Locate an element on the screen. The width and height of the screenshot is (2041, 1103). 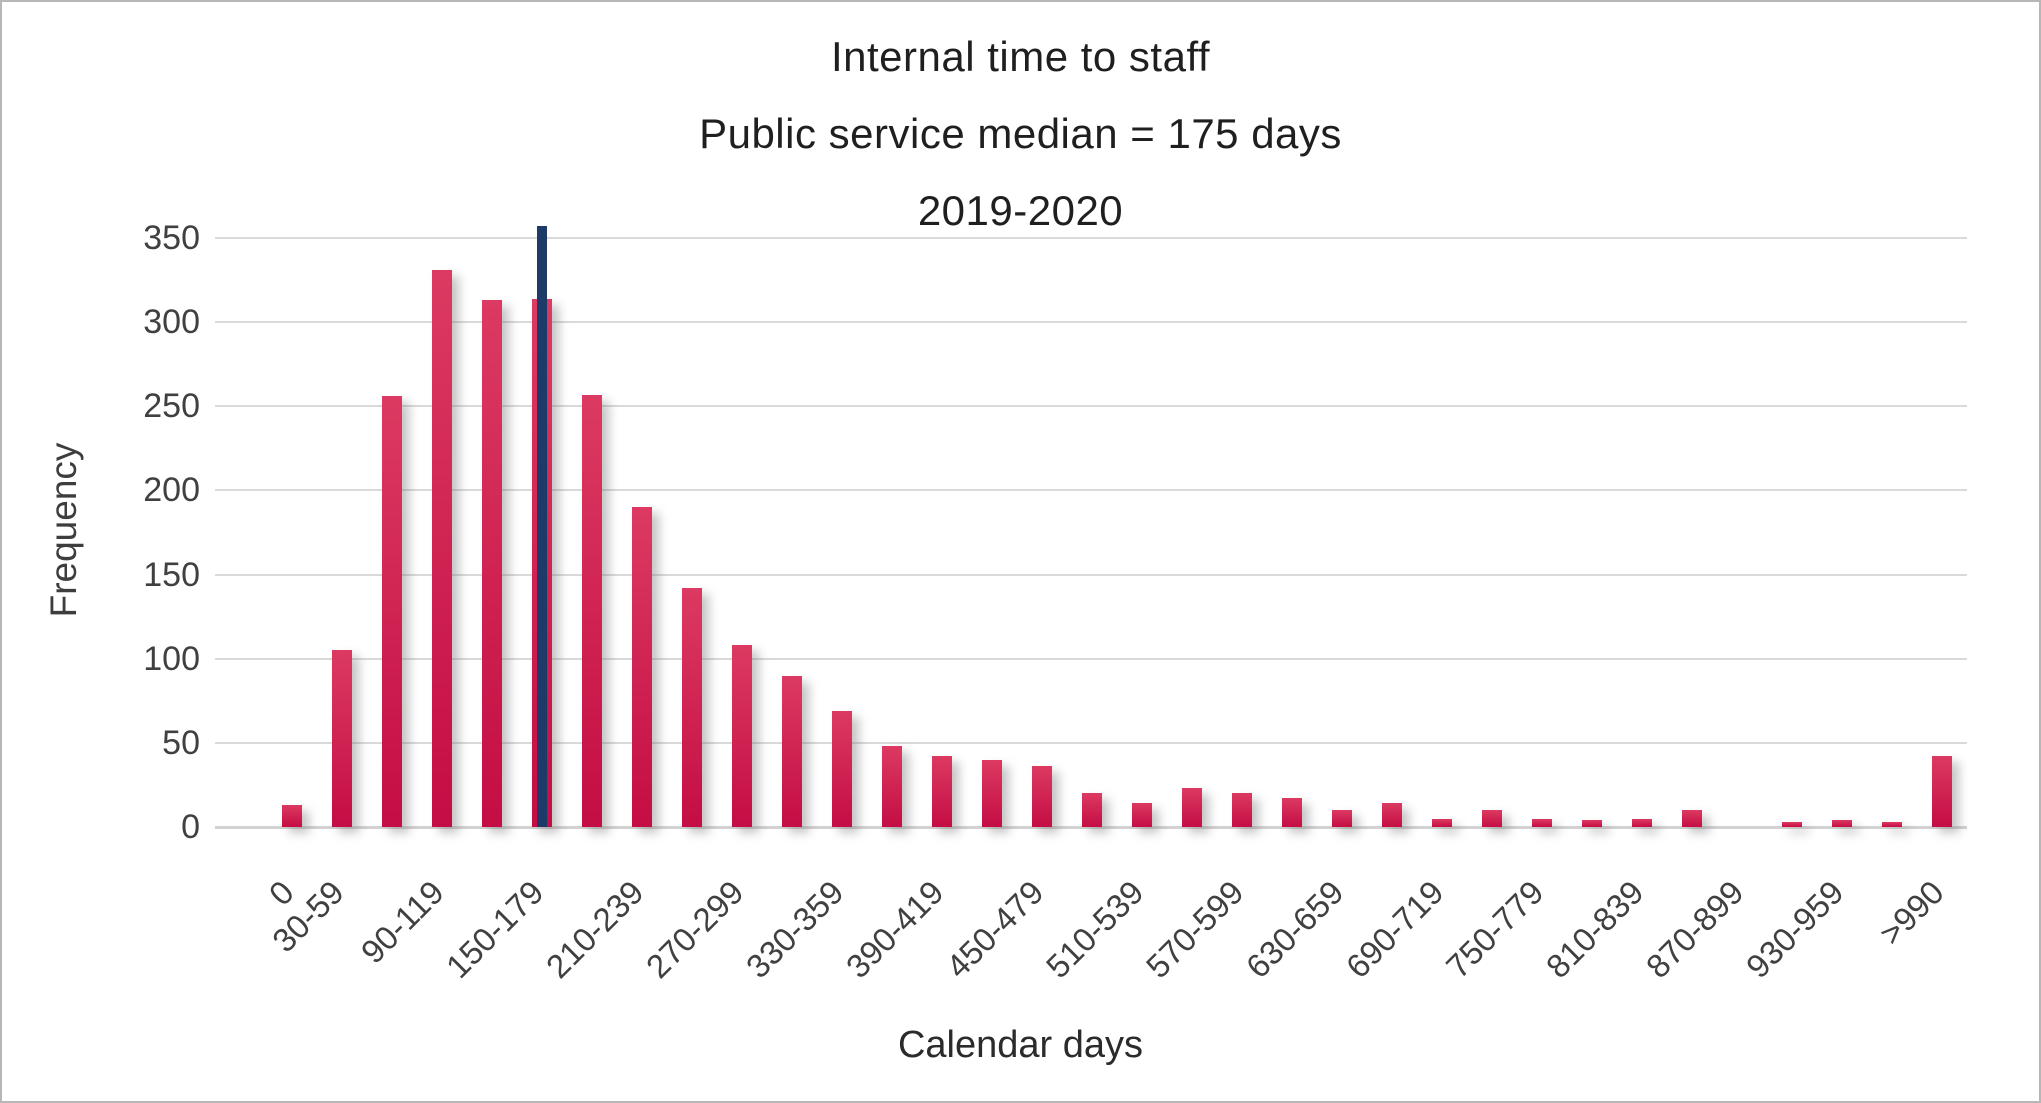
y-axis-title: Frequency is located at coordinates (63, 529).